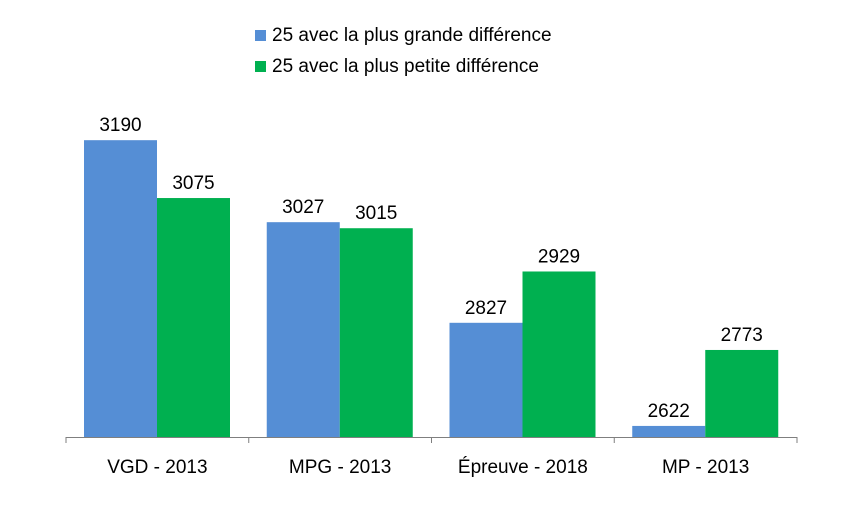  Describe the element at coordinates (559, 256) in the screenshot. I see `data-label-series-2-cat-3: 2929` at that location.